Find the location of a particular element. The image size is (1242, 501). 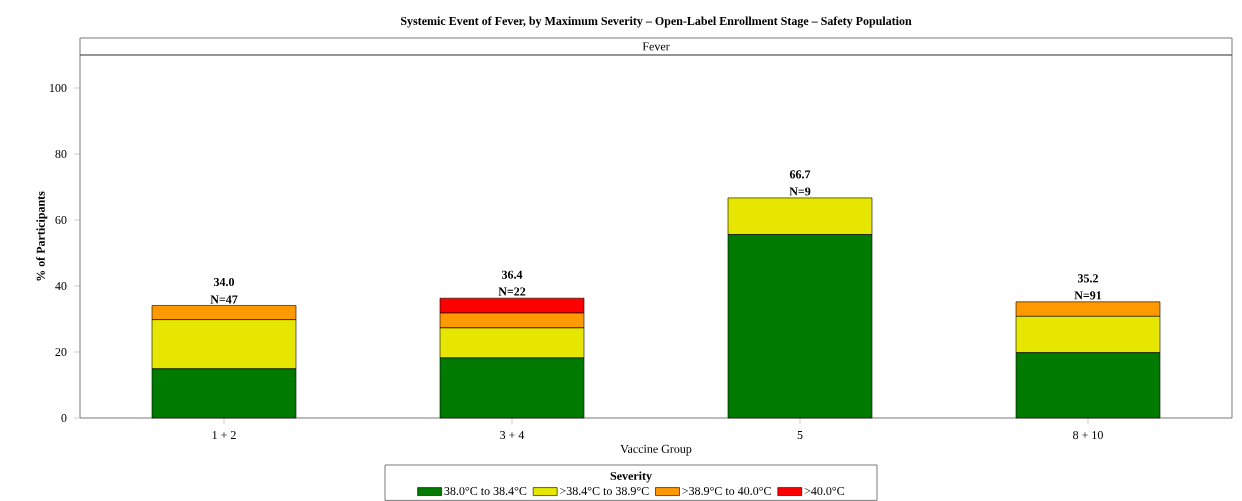

x-tick-label: 3 + 4 is located at coordinates (512, 435).